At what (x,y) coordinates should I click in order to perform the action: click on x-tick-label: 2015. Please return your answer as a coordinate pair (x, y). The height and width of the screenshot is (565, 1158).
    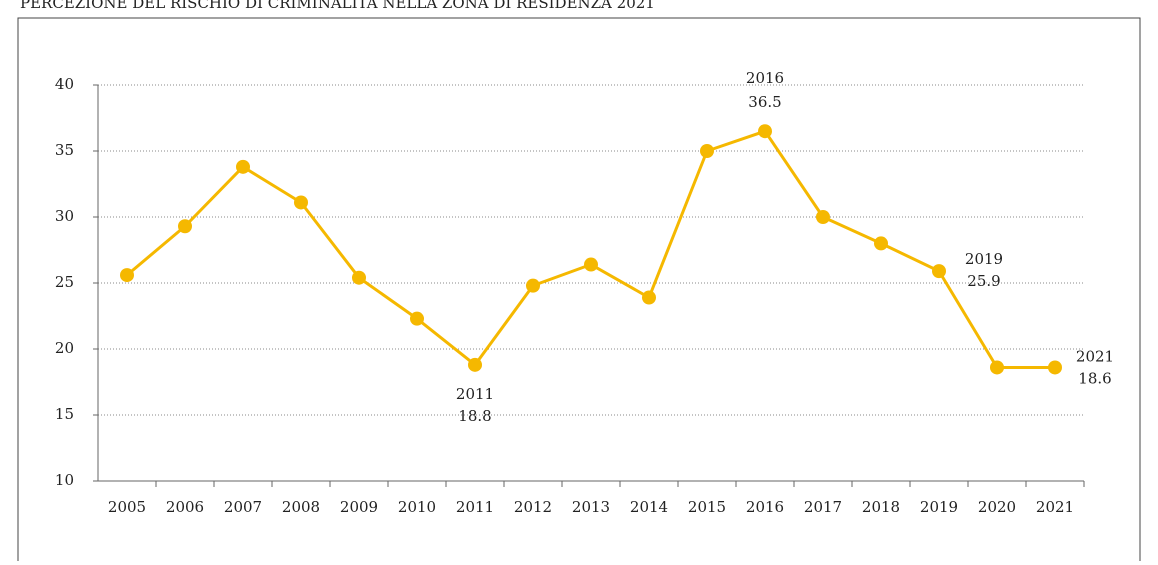
    Looking at the image, I should click on (707, 507).